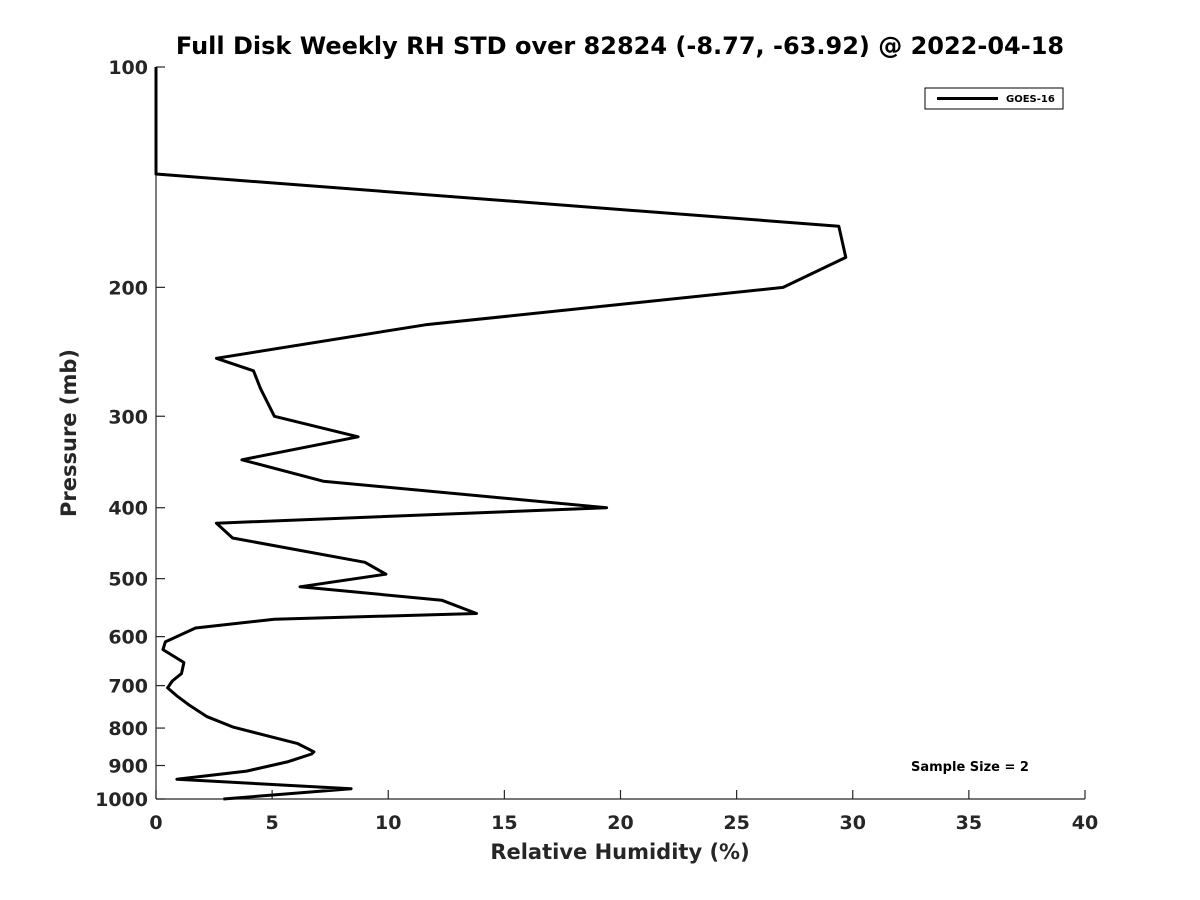  What do you see at coordinates (853, 823) in the screenshot?
I see `x-tick-label: 30` at bounding box center [853, 823].